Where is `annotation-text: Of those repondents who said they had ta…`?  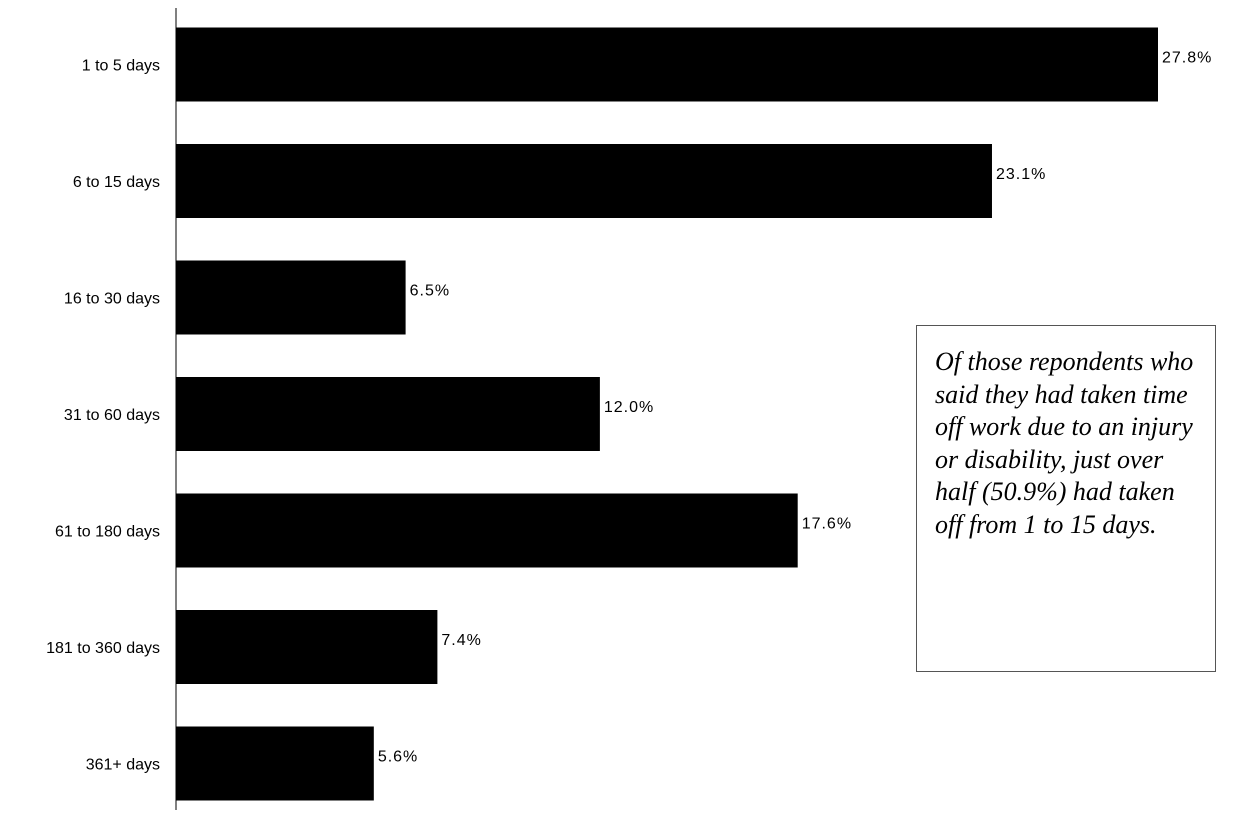
annotation-text: Of those repondents who said they had ta… is located at coordinates (1064, 443).